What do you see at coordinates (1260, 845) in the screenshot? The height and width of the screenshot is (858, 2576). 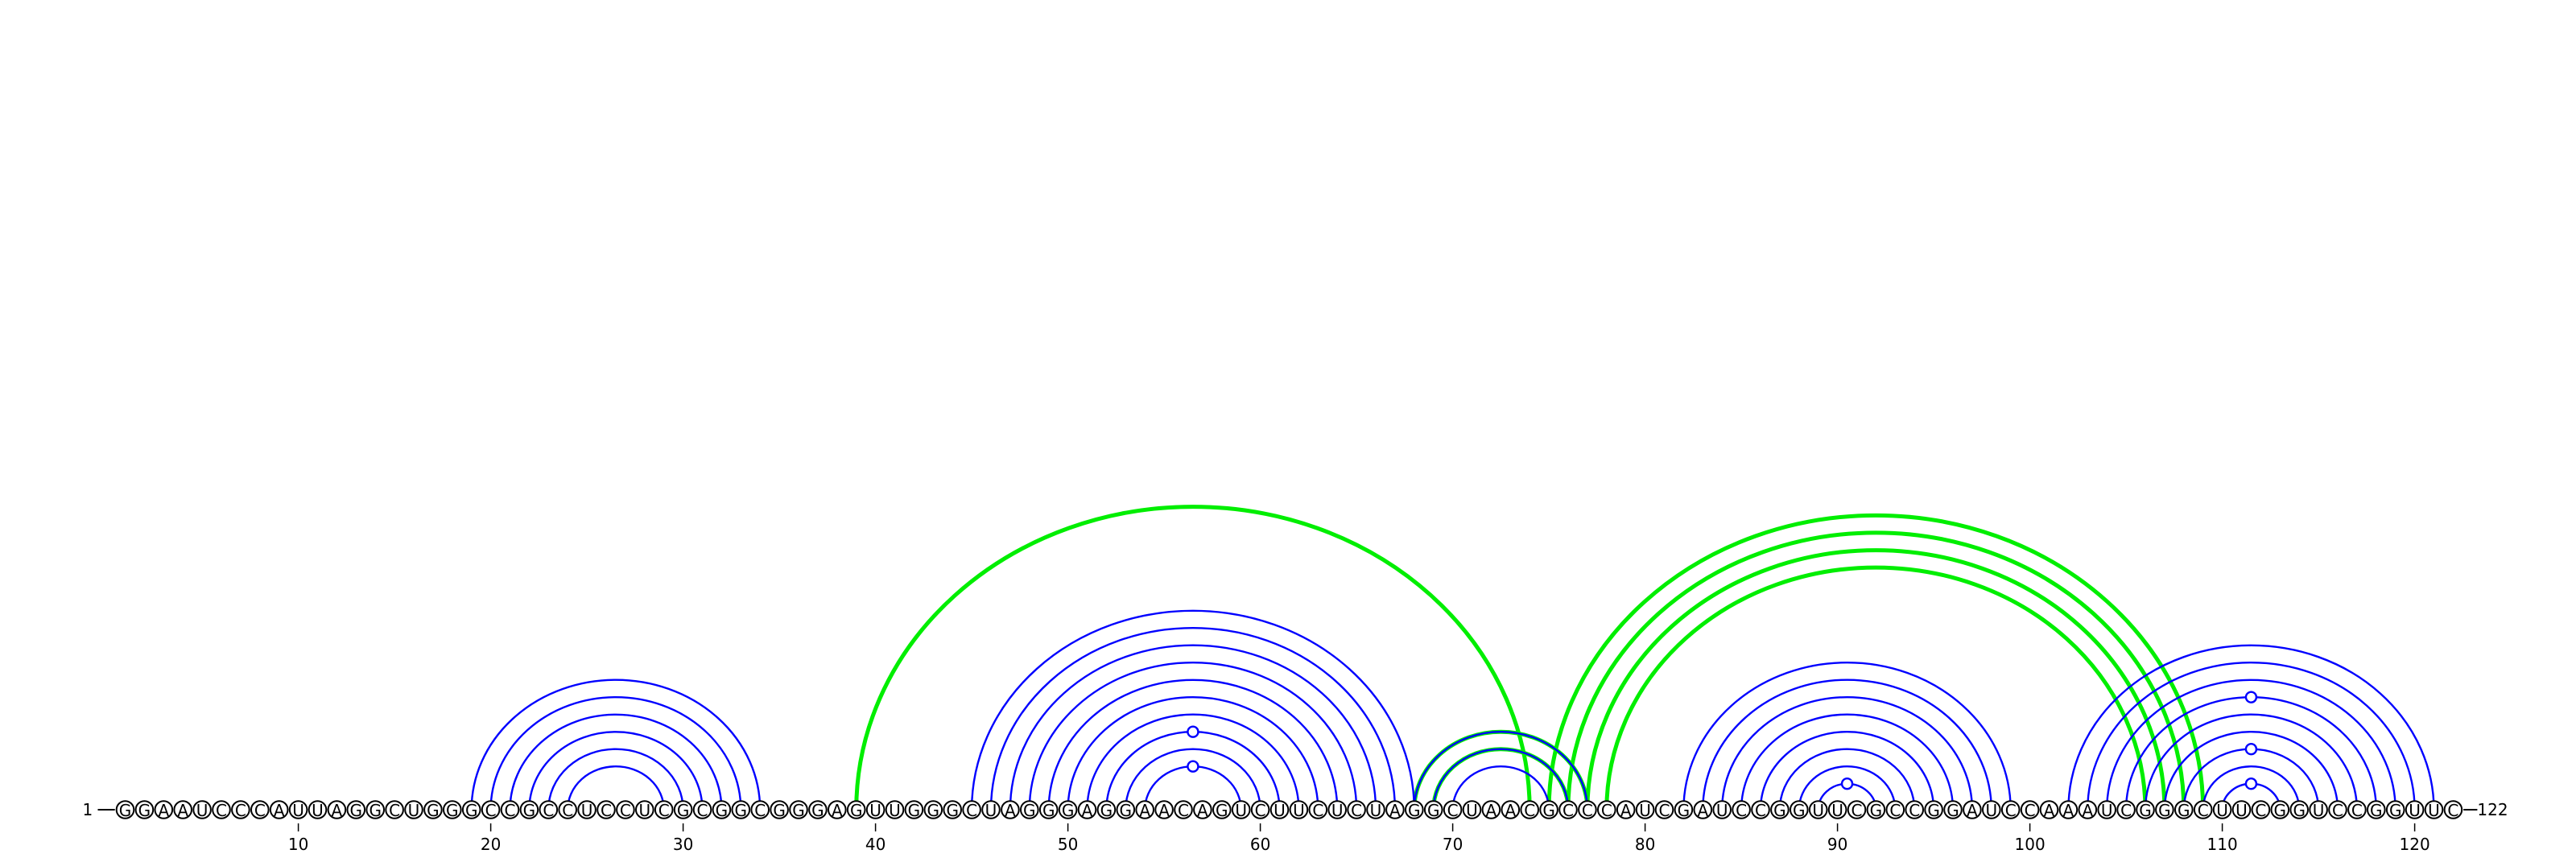 I see `tick-label: 60` at bounding box center [1260, 845].